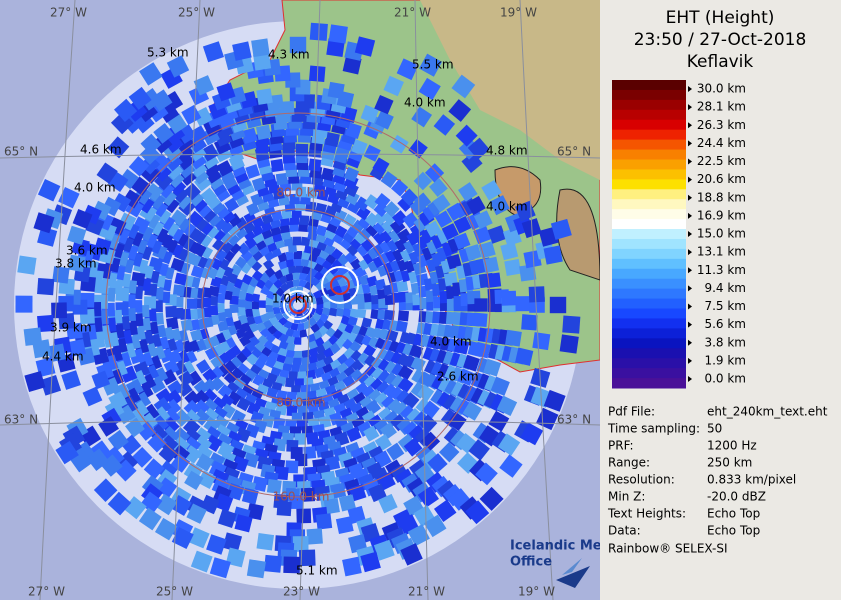  What do you see at coordinates (721, 234) in the screenshot?
I see `legend-label: 15.0 km` at bounding box center [721, 234].